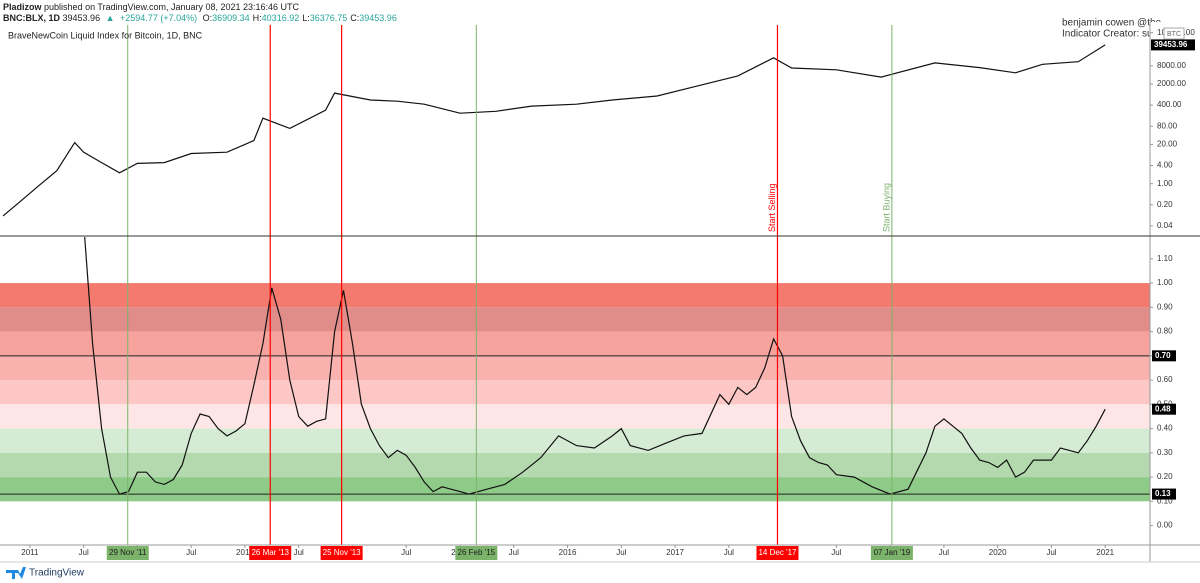 The width and height of the screenshot is (1200, 583). What do you see at coordinates (231, 18) in the screenshot?
I see `ohlc-value: 36909.34` at bounding box center [231, 18].